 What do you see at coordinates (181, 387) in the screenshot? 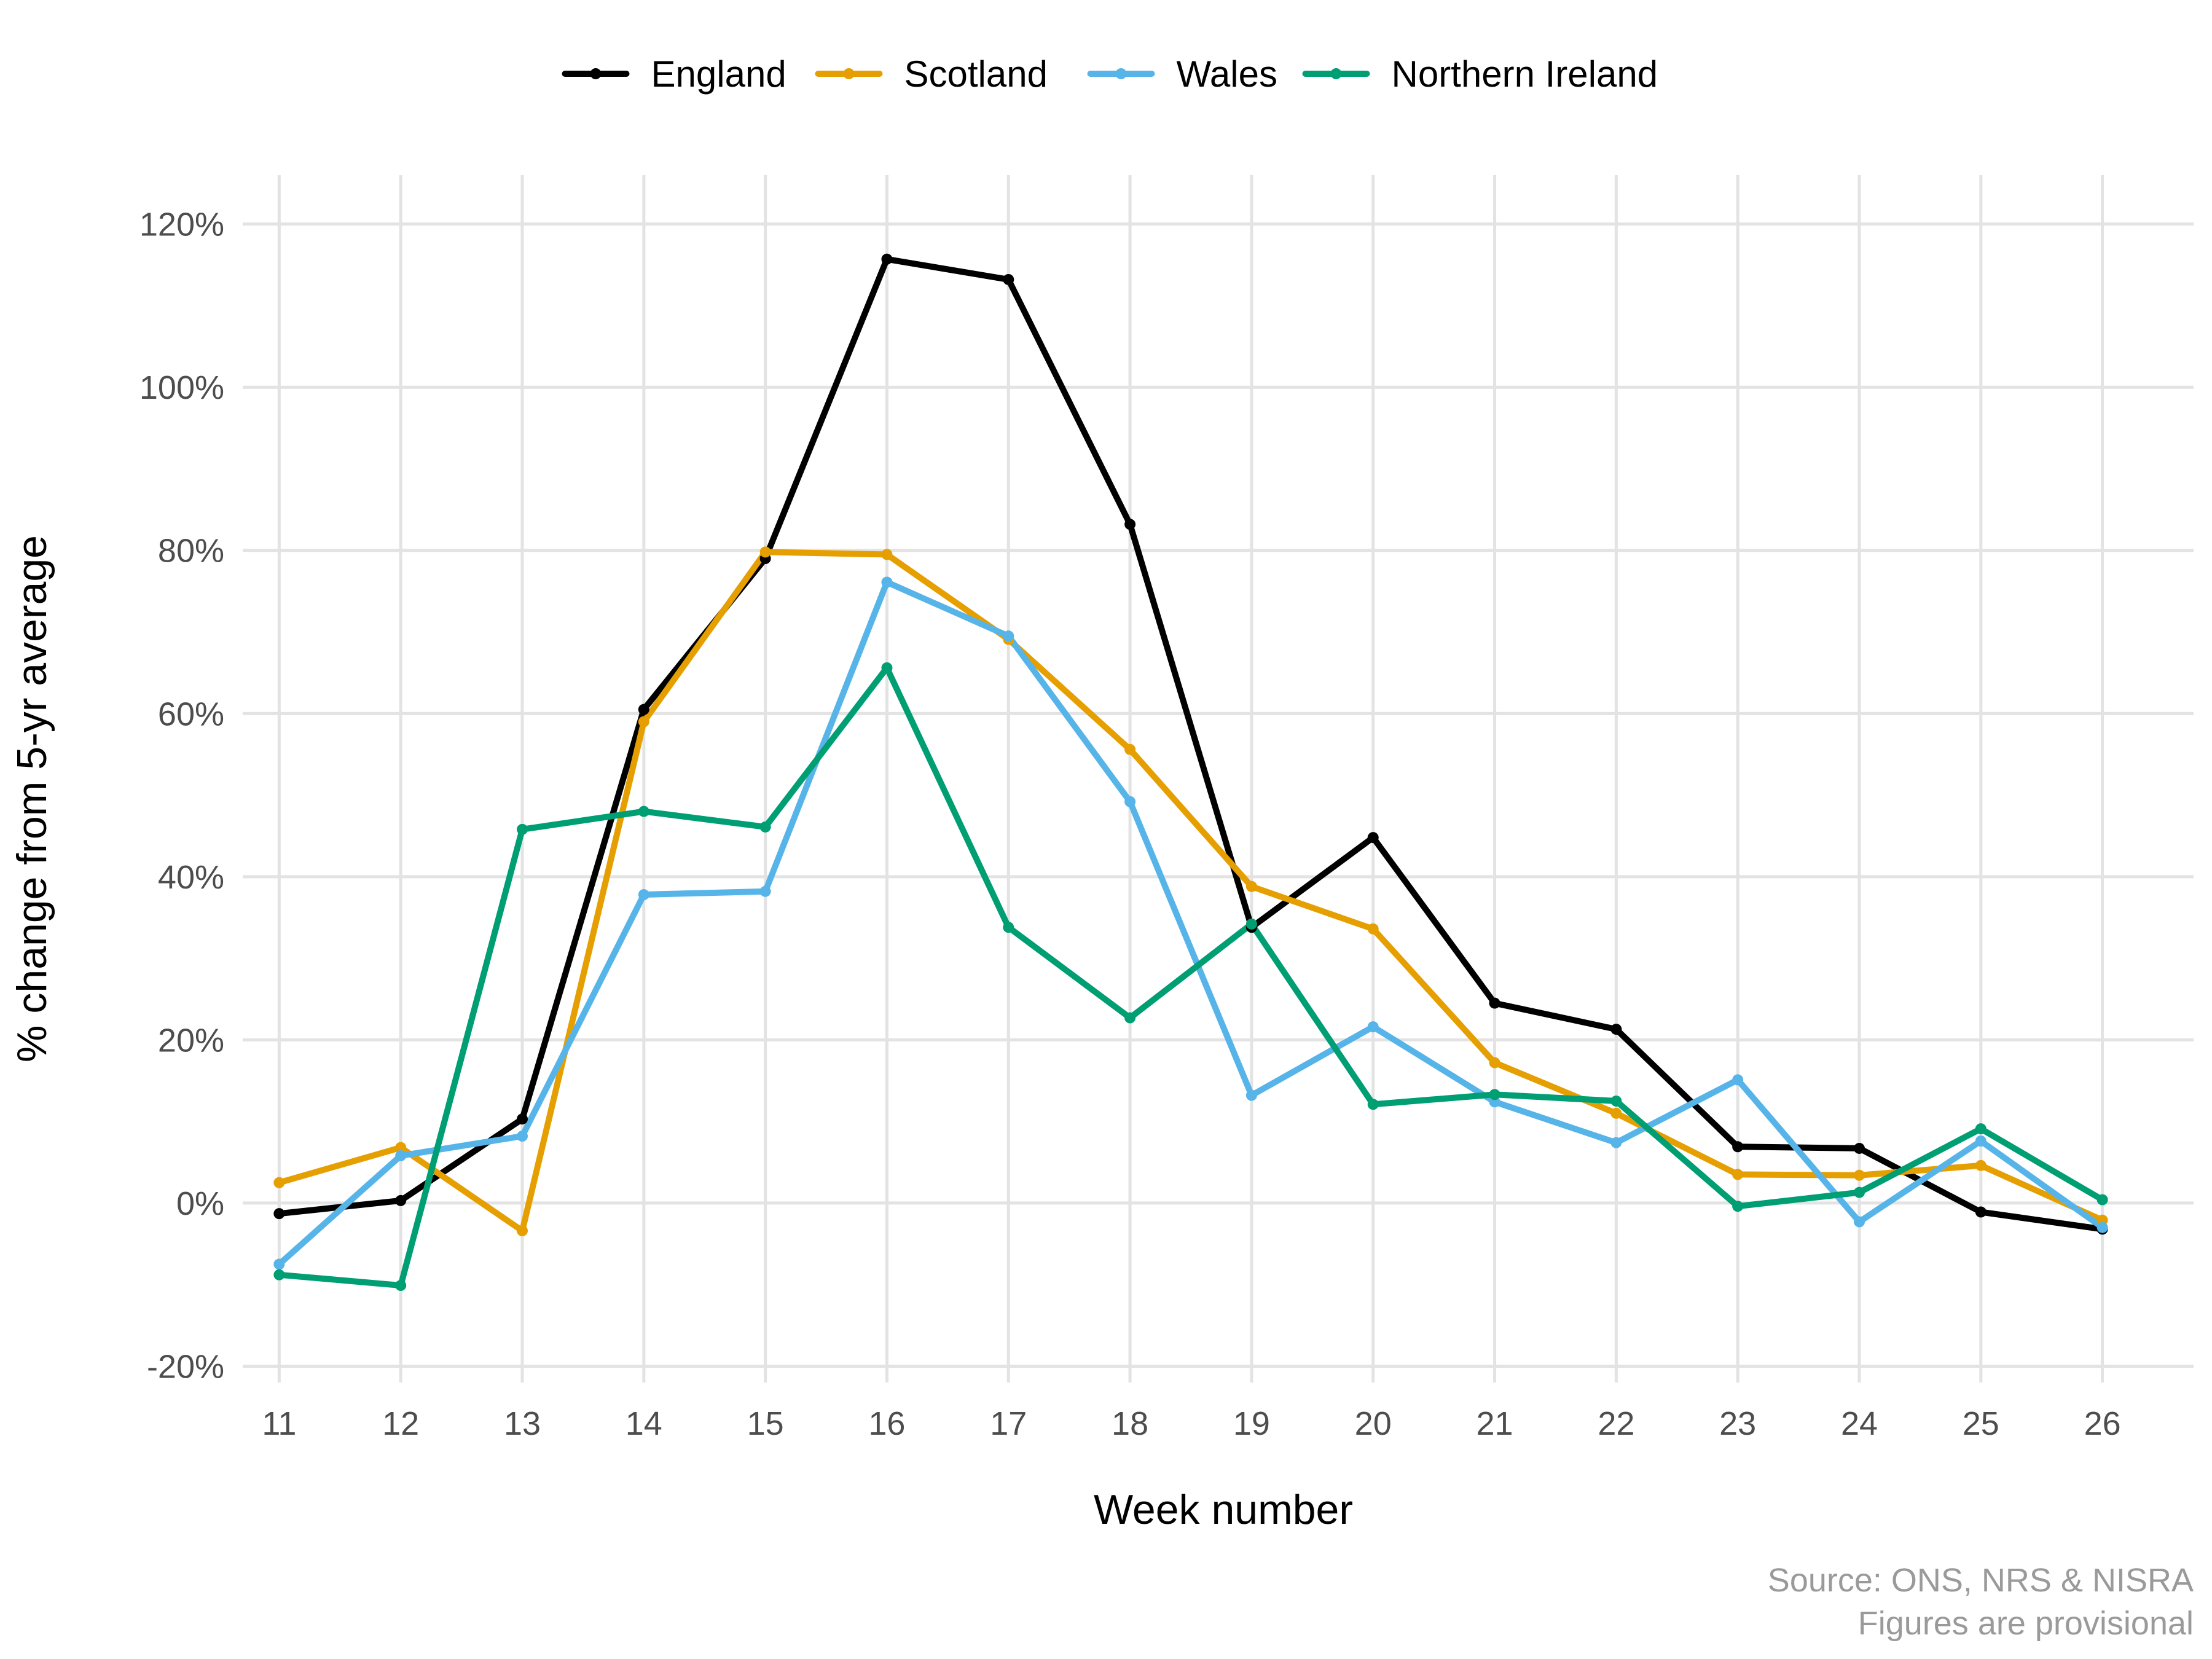
I see `y-tick-label: 100%` at bounding box center [181, 387].